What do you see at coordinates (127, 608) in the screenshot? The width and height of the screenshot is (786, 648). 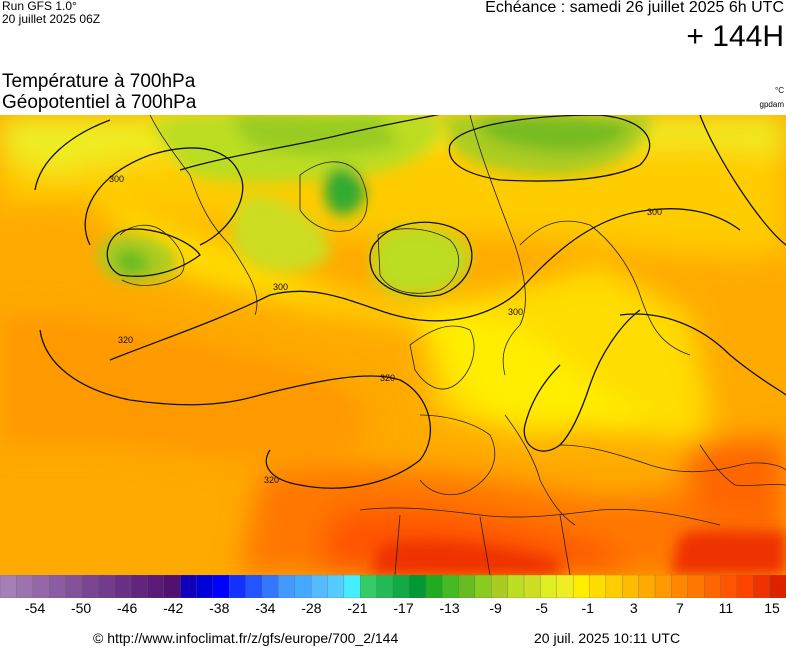 I see `color-scale-tick-label: -46` at bounding box center [127, 608].